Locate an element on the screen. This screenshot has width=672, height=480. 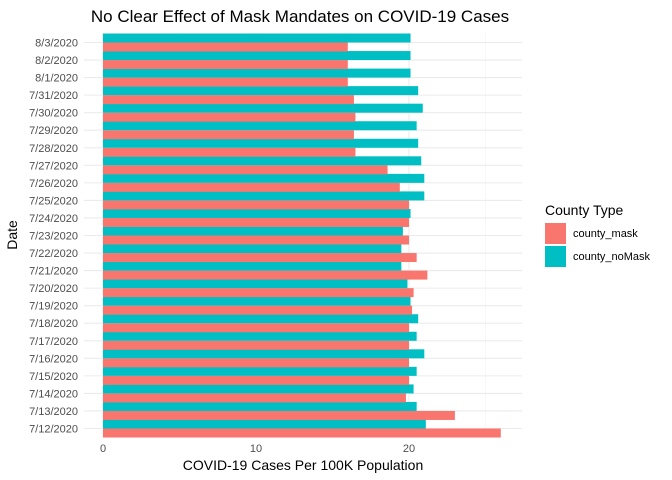
y-tick-label: 7/18/2020 is located at coordinates (53, 324).